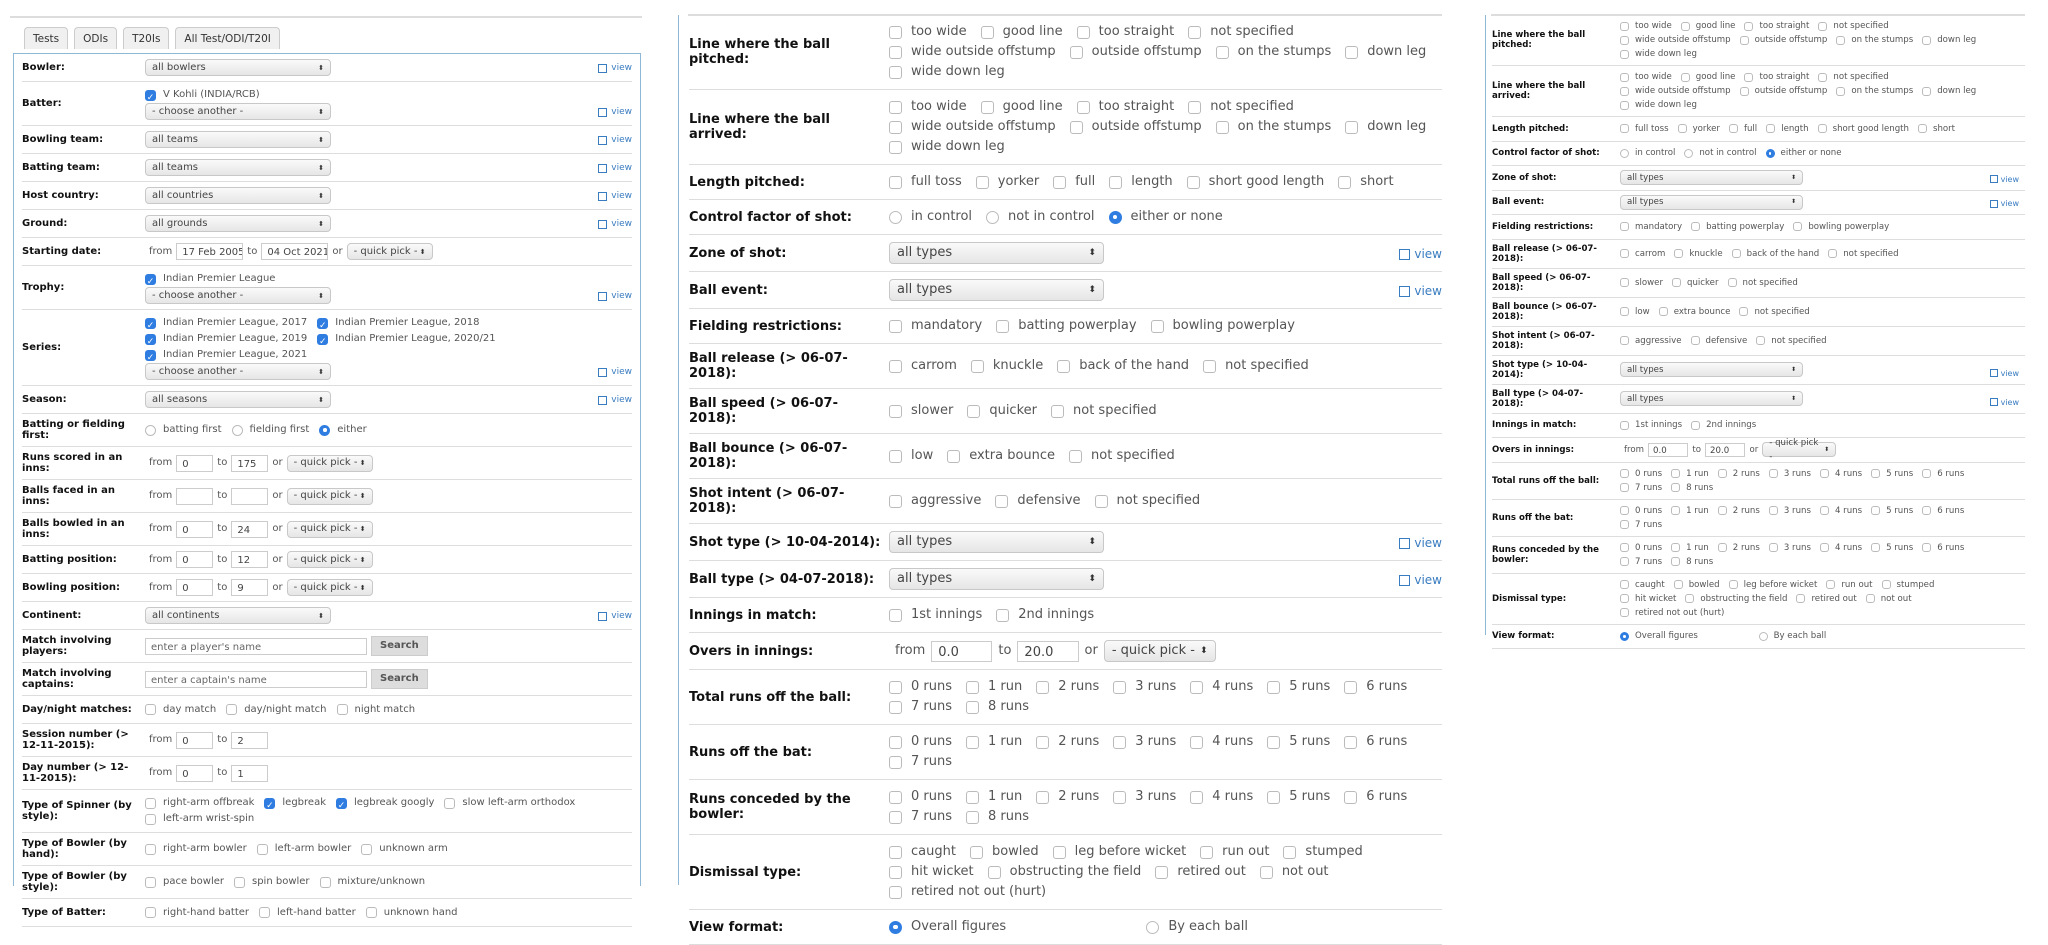 The height and width of the screenshot is (945, 2048). I want to click on checkbox-option-retired-not-out: retired not out (hurt), so click(1672, 613).